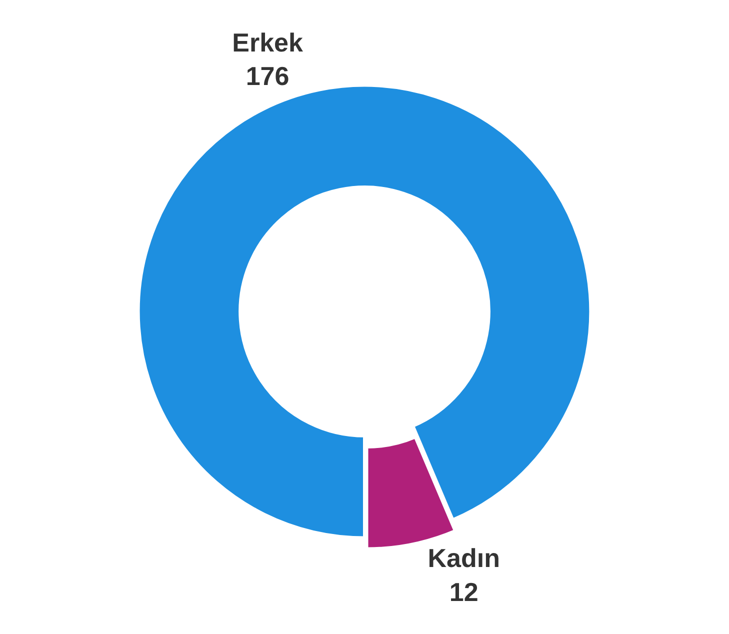 Image resolution: width=729 pixels, height=634 pixels. I want to click on slice-label: Kadın, so click(464, 557).